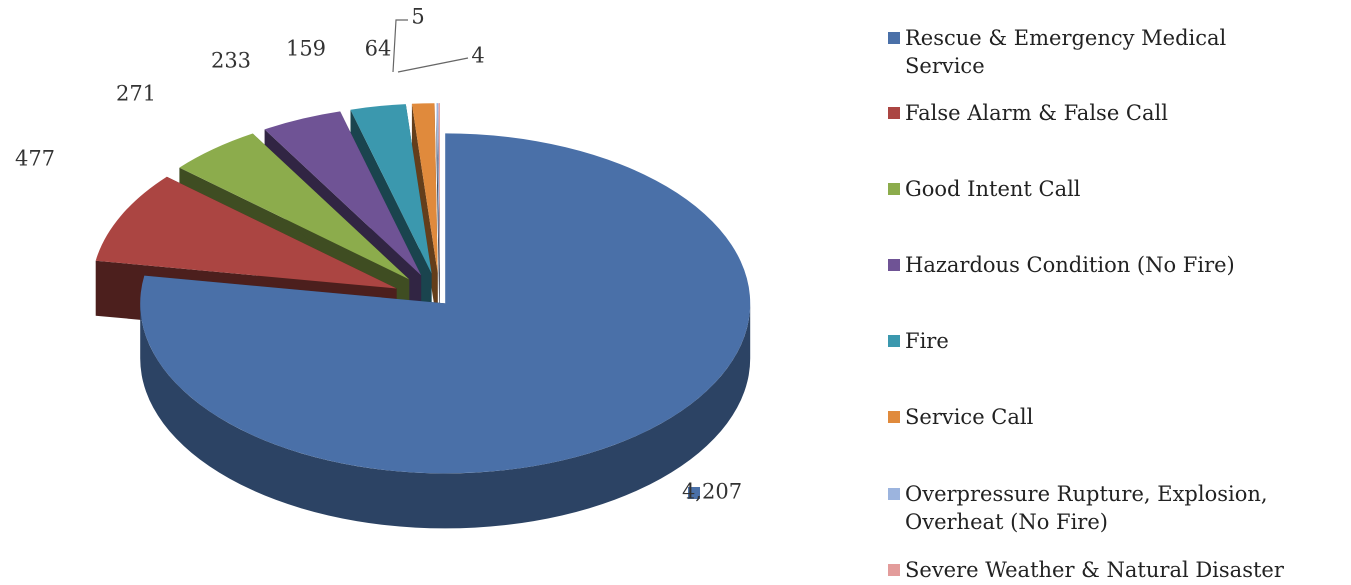 The width and height of the screenshot is (1351, 585). What do you see at coordinates (1066, 52) in the screenshot?
I see `legend-label: Rescue & Emergency Medical Service` at bounding box center [1066, 52].